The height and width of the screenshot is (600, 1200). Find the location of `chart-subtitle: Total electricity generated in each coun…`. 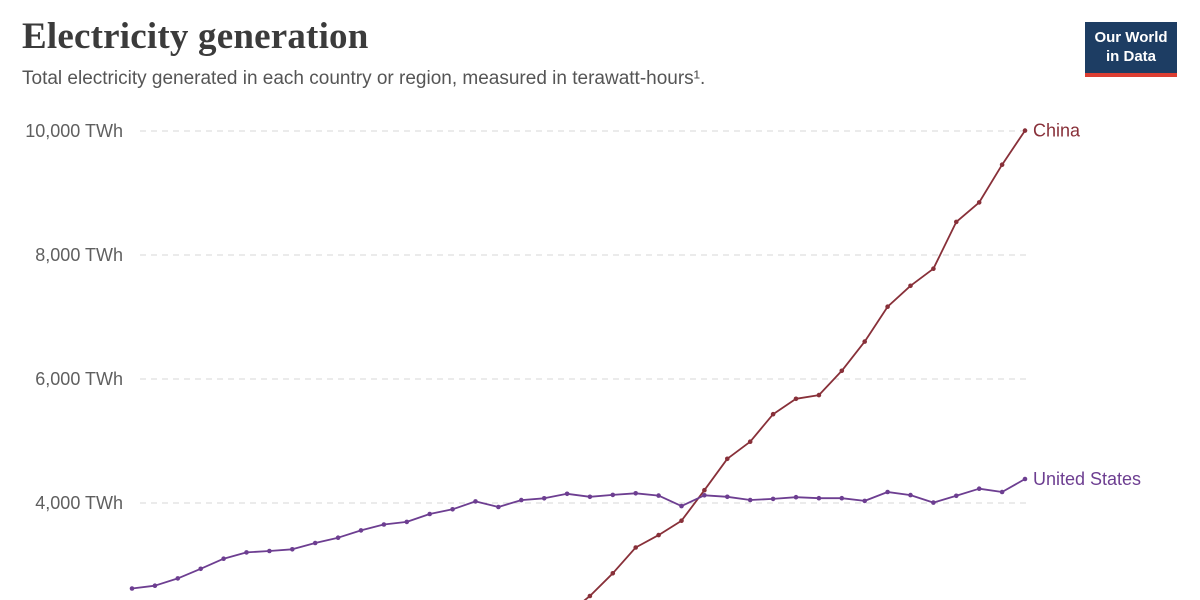

chart-subtitle: Total electricity generated in each coun… is located at coordinates (364, 78).